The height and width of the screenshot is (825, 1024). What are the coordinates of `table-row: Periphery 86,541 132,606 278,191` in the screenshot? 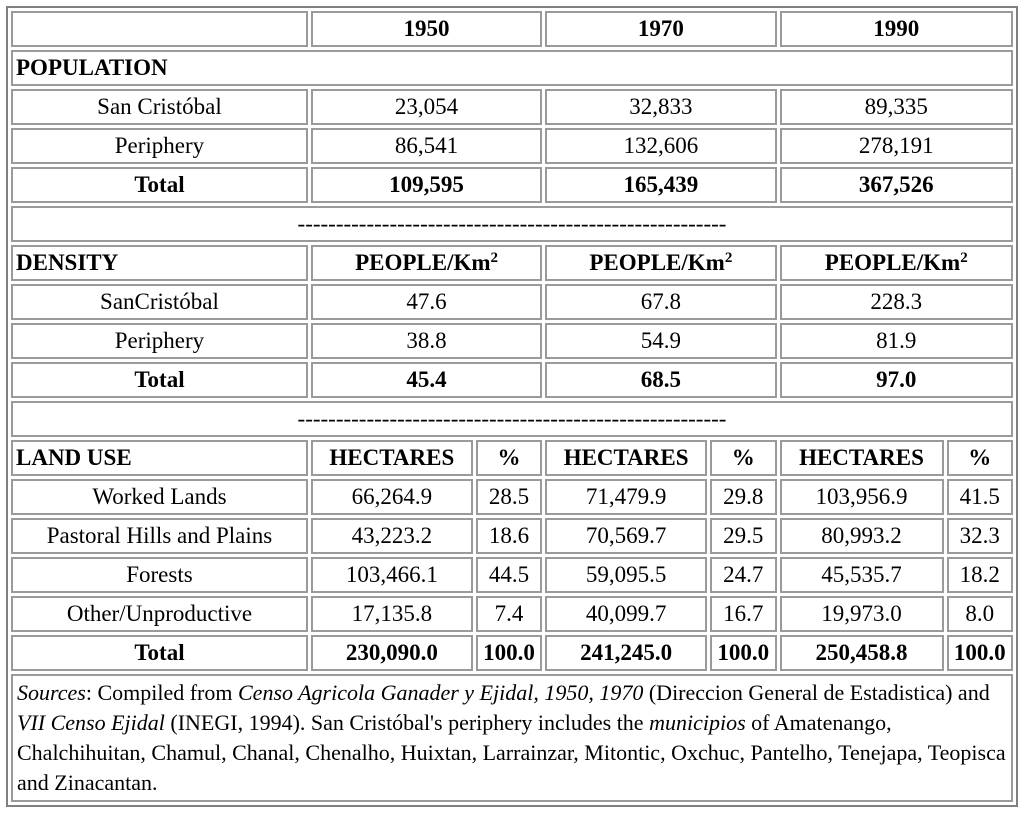 It's located at (512, 146).